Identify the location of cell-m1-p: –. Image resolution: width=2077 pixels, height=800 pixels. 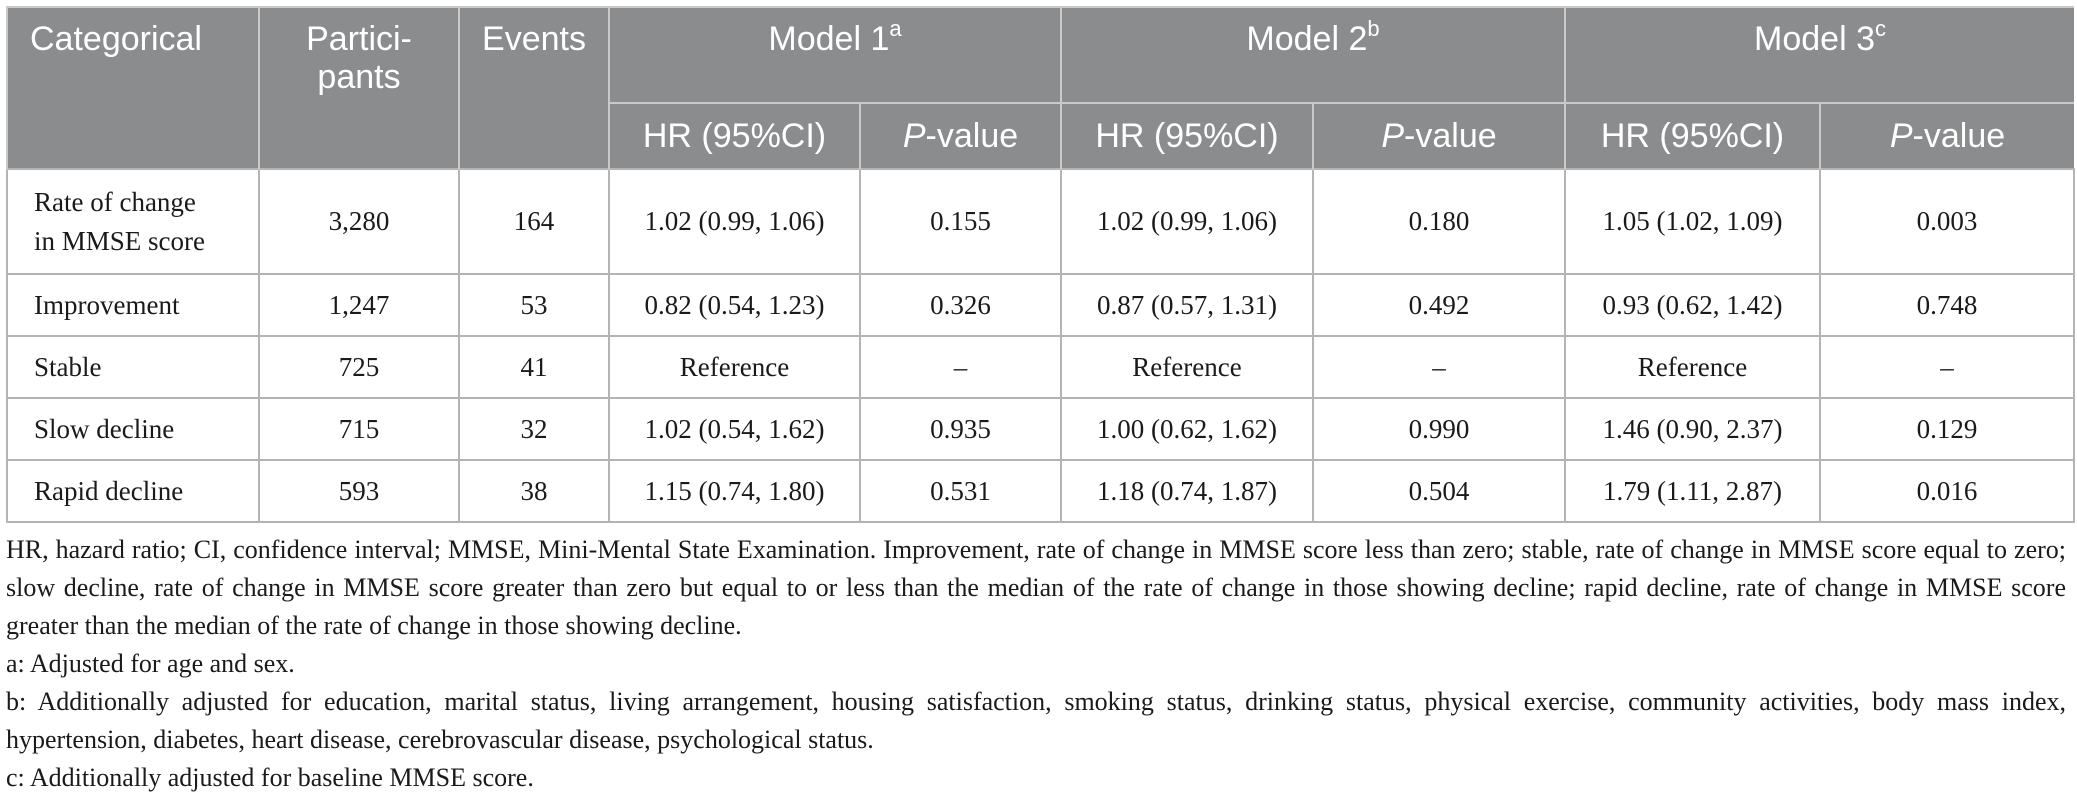
(960, 367).